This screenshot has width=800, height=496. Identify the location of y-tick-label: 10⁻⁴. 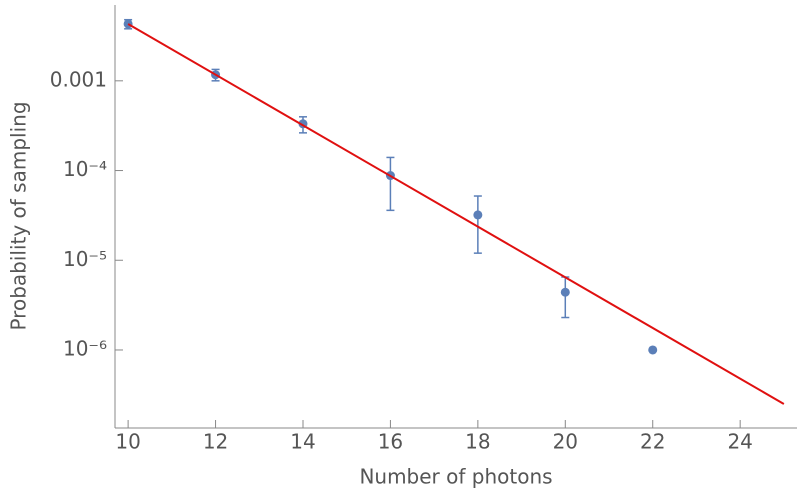
(85, 169).